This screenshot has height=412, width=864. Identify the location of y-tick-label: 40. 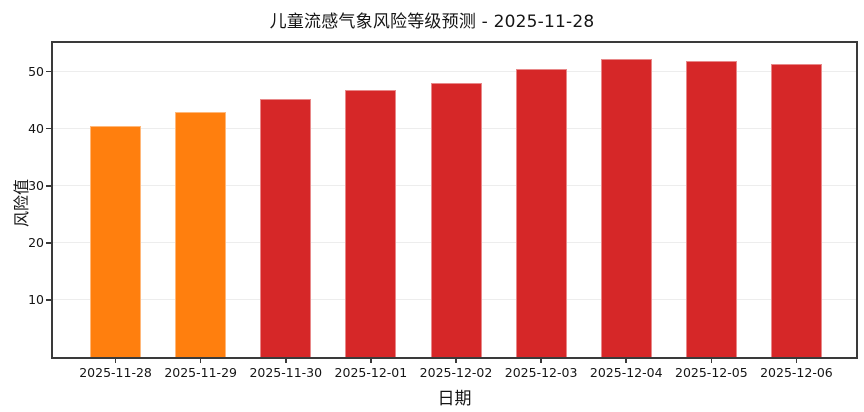
(36, 128).